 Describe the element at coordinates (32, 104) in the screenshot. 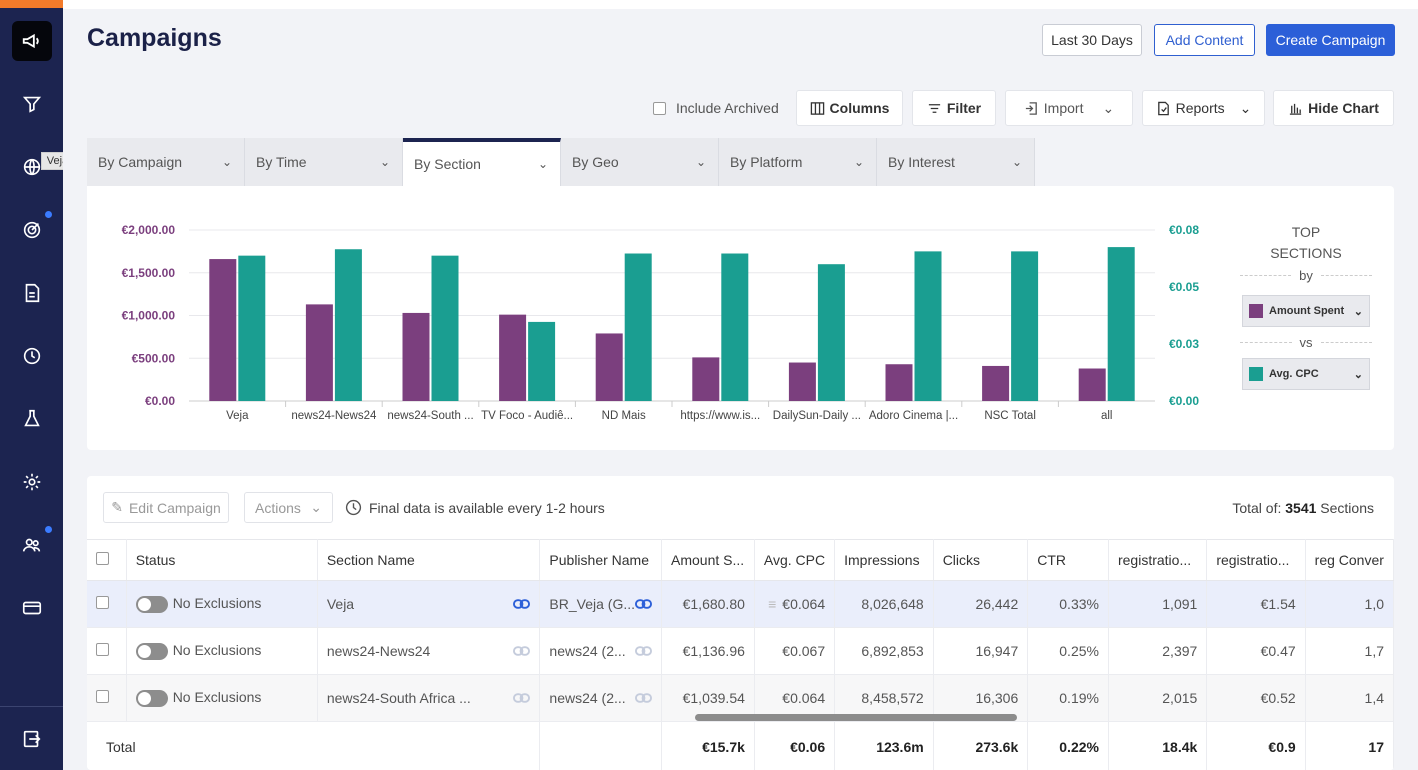

I see `funnel-icon` at that location.